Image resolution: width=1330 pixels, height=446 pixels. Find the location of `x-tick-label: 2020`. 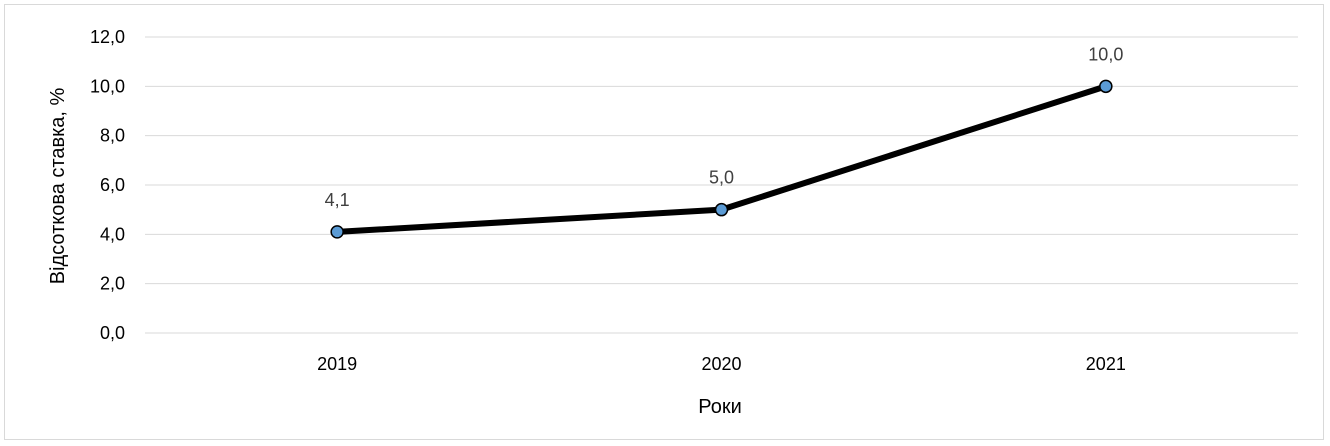

x-tick-label: 2020 is located at coordinates (721, 364).